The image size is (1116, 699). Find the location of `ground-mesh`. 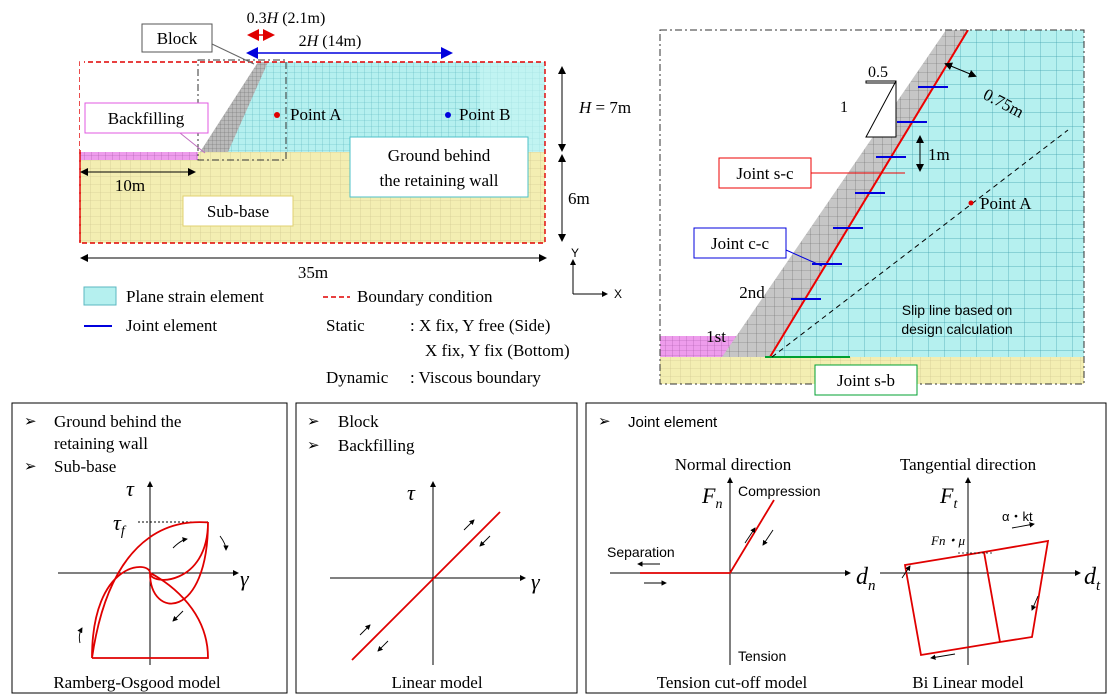

ground-mesh is located at coordinates (385, 107).